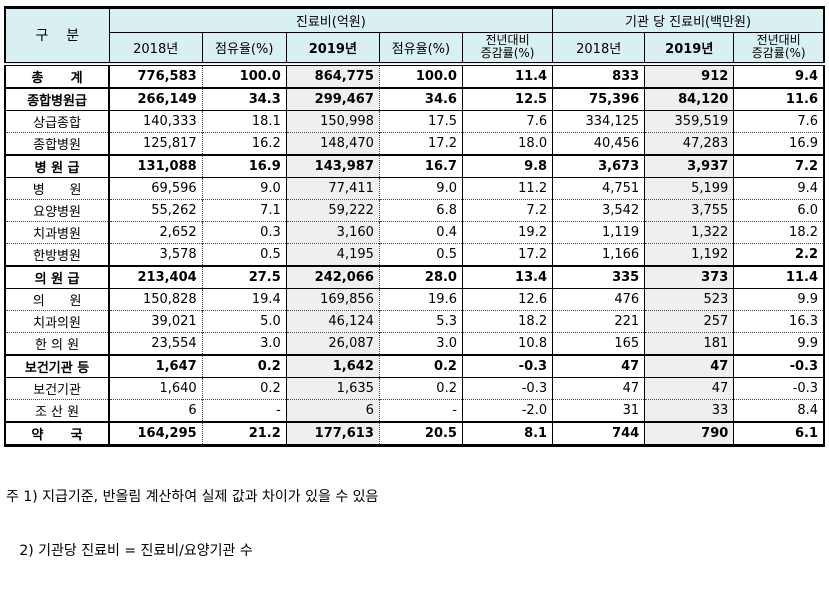 This screenshot has width=829, height=596. Describe the element at coordinates (599, 120) in the screenshot. I see `table-cell: 334,125` at that location.